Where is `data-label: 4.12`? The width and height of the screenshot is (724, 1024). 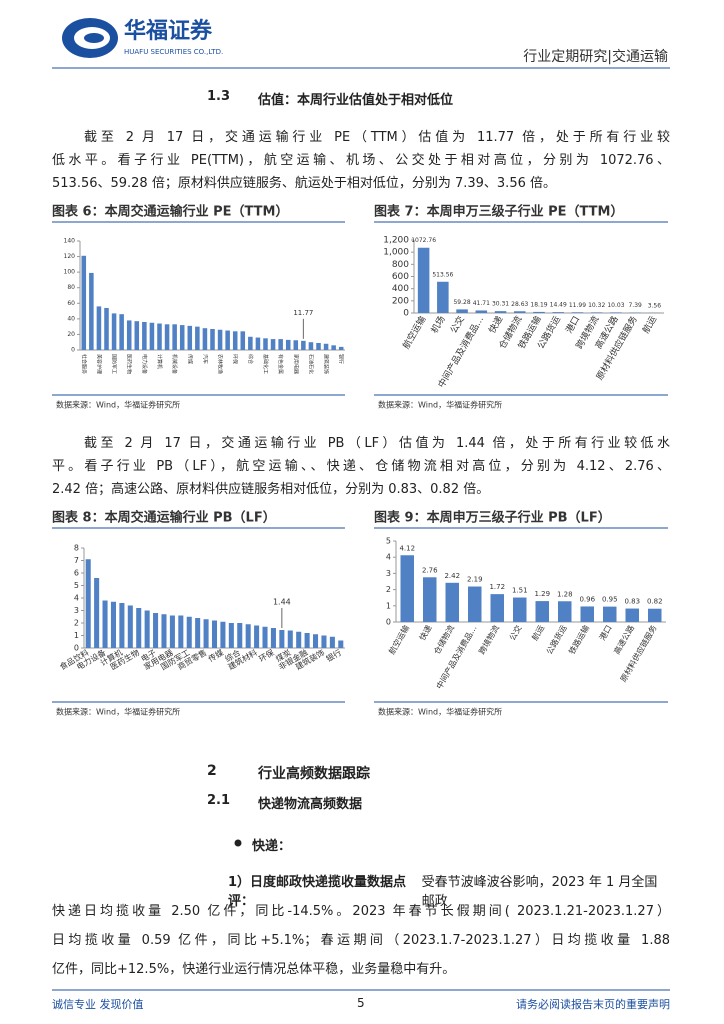
data-label: 4.12 is located at coordinates (407, 548).